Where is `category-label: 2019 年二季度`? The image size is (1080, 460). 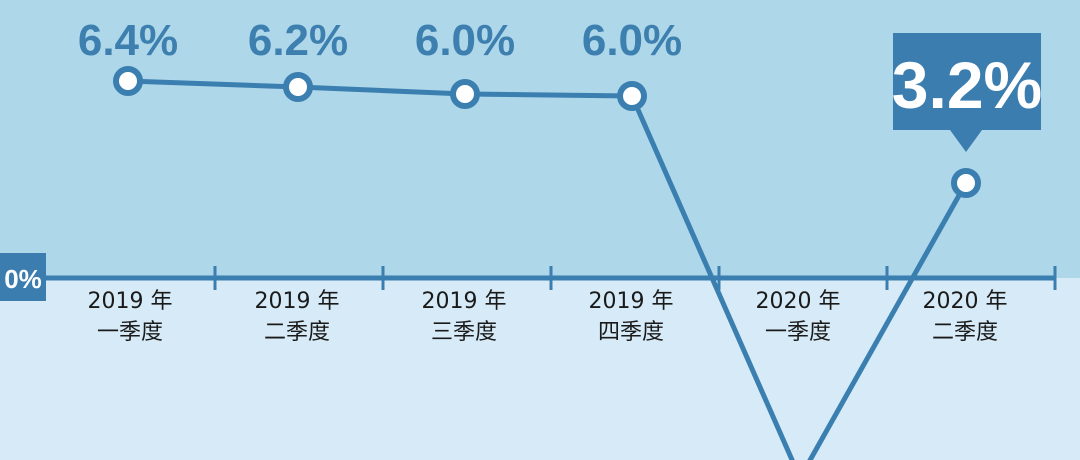
category-label: 2019 年二季度 is located at coordinates (297, 317).